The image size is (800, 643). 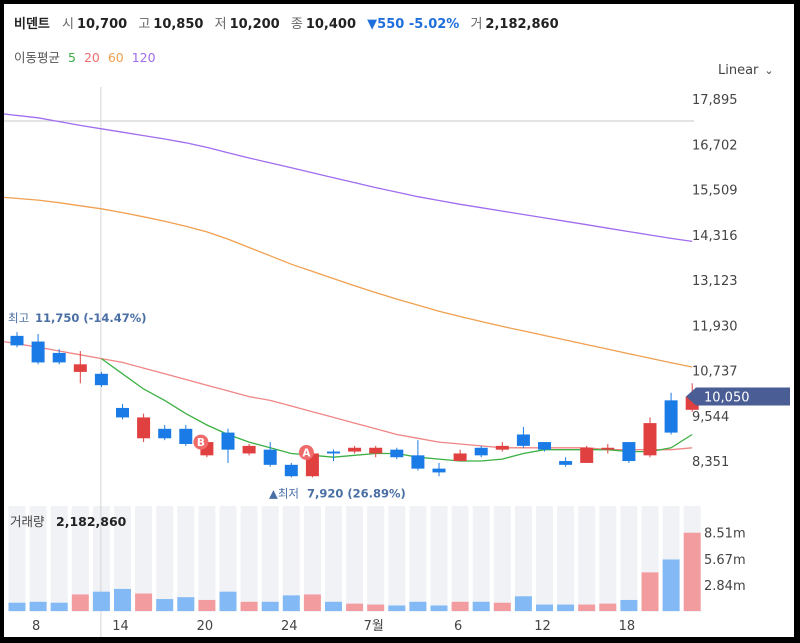 I want to click on volume-value: 2,182,860, so click(x=522, y=24).